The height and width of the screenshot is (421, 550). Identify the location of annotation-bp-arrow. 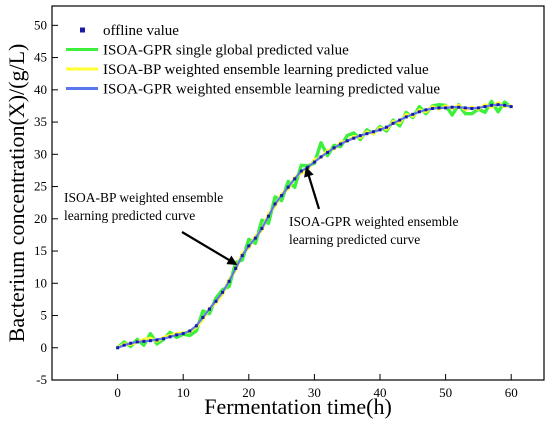
(209, 248).